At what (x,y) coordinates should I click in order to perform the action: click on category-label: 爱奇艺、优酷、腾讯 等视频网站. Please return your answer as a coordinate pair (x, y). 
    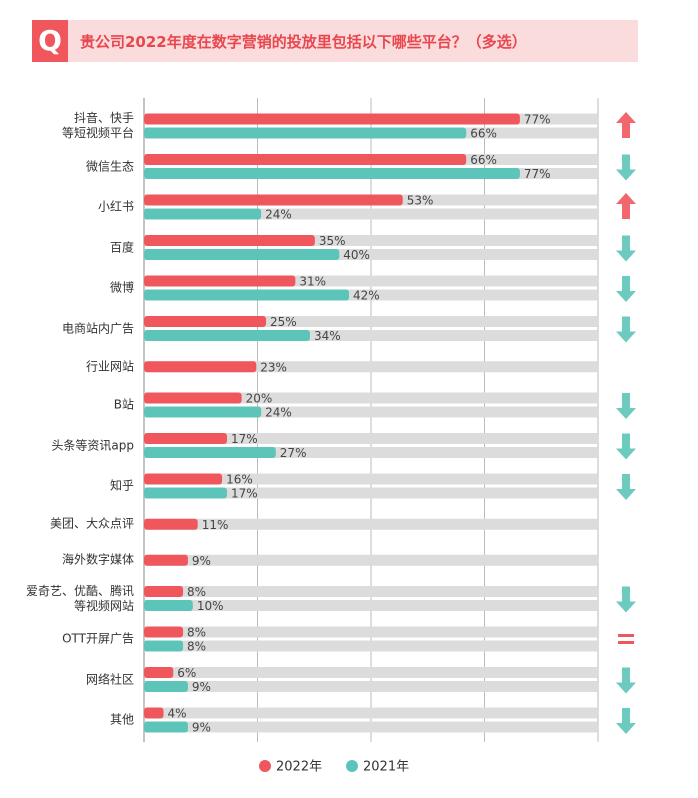
    Looking at the image, I should click on (79, 598).